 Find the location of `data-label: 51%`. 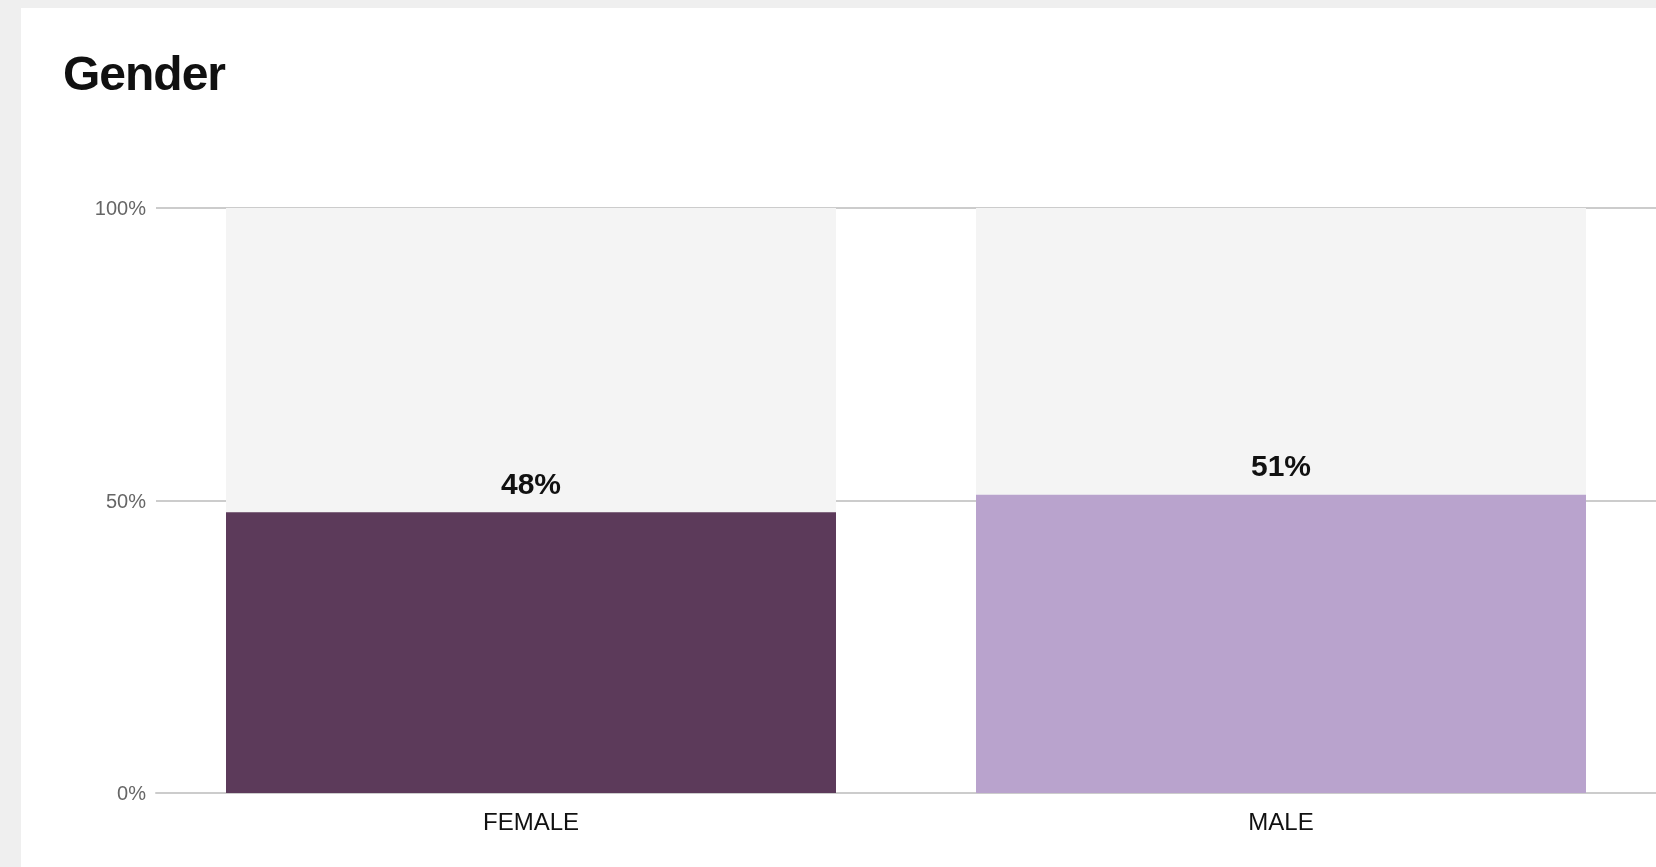

data-label: 51% is located at coordinates (1281, 466).